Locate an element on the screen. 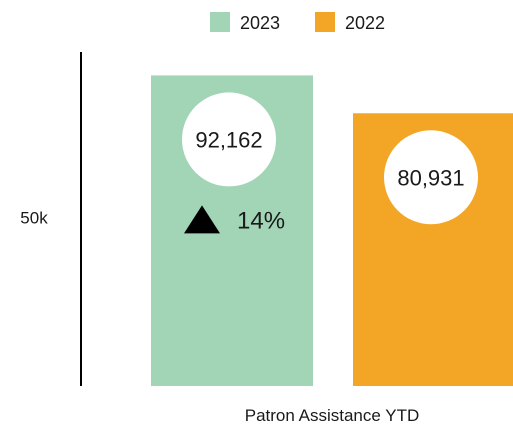  legend-label-2022: 2022 is located at coordinates (365, 23).